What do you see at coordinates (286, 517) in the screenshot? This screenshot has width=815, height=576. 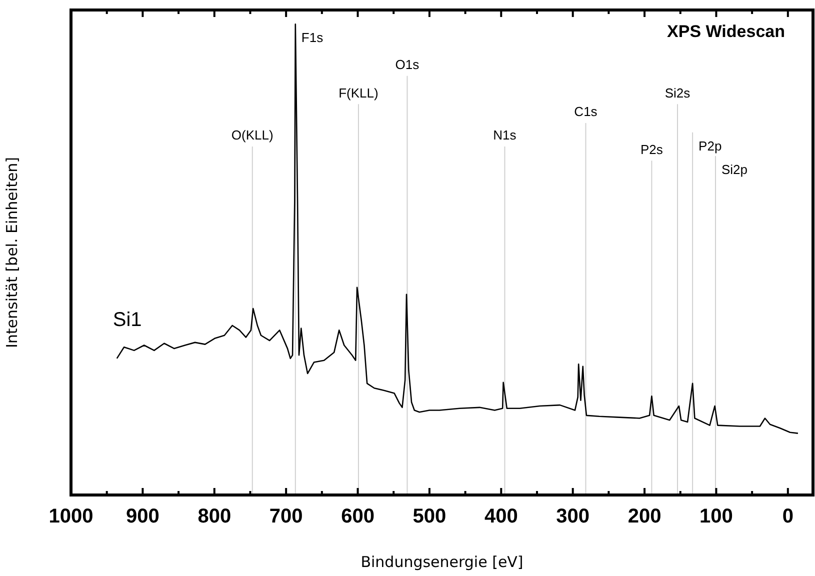 I see `x-tick-label: 700` at bounding box center [286, 517].